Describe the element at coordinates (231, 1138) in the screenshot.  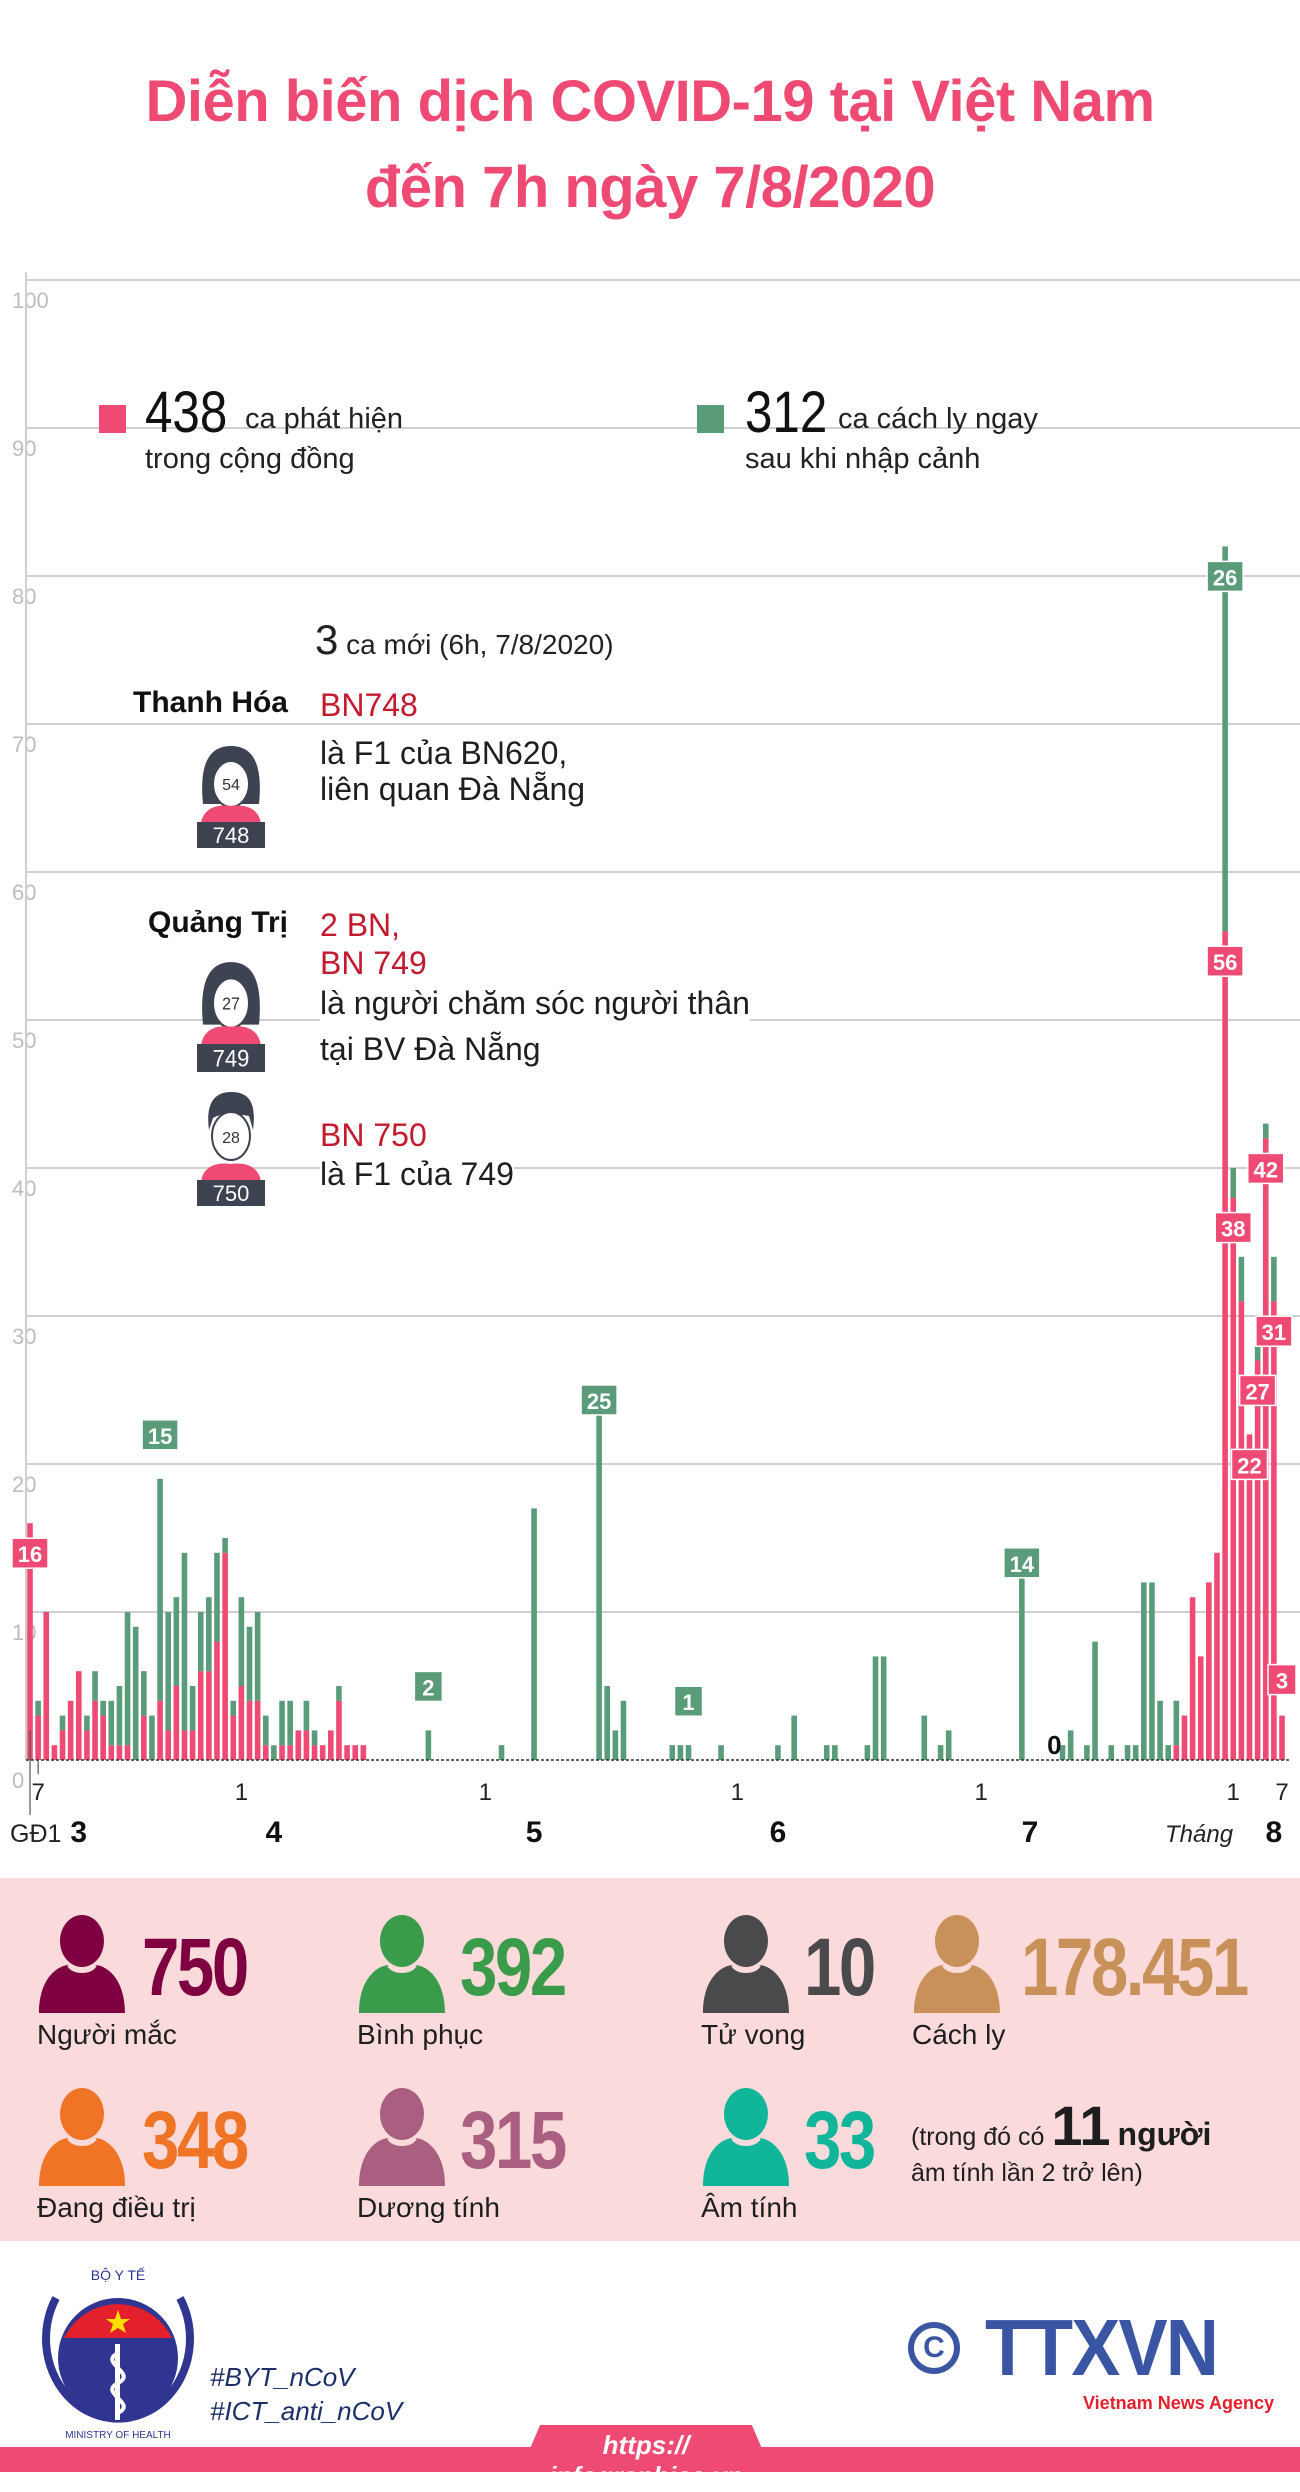
I see `patient-age: 28` at that location.